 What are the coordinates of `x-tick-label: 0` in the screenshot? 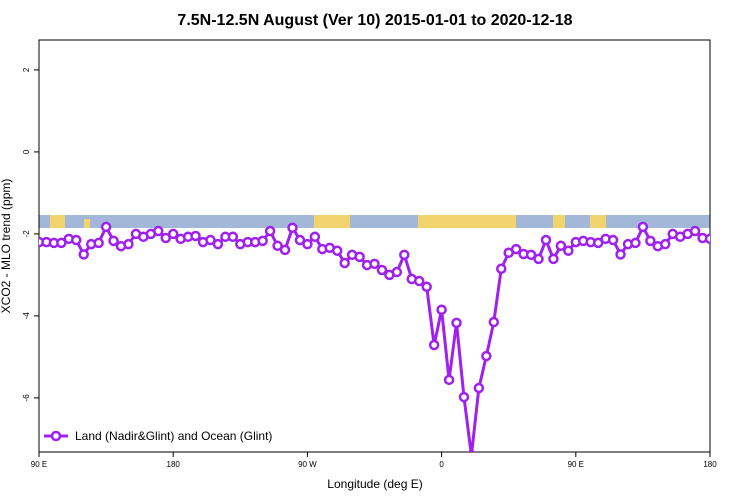 It's located at (441, 464).